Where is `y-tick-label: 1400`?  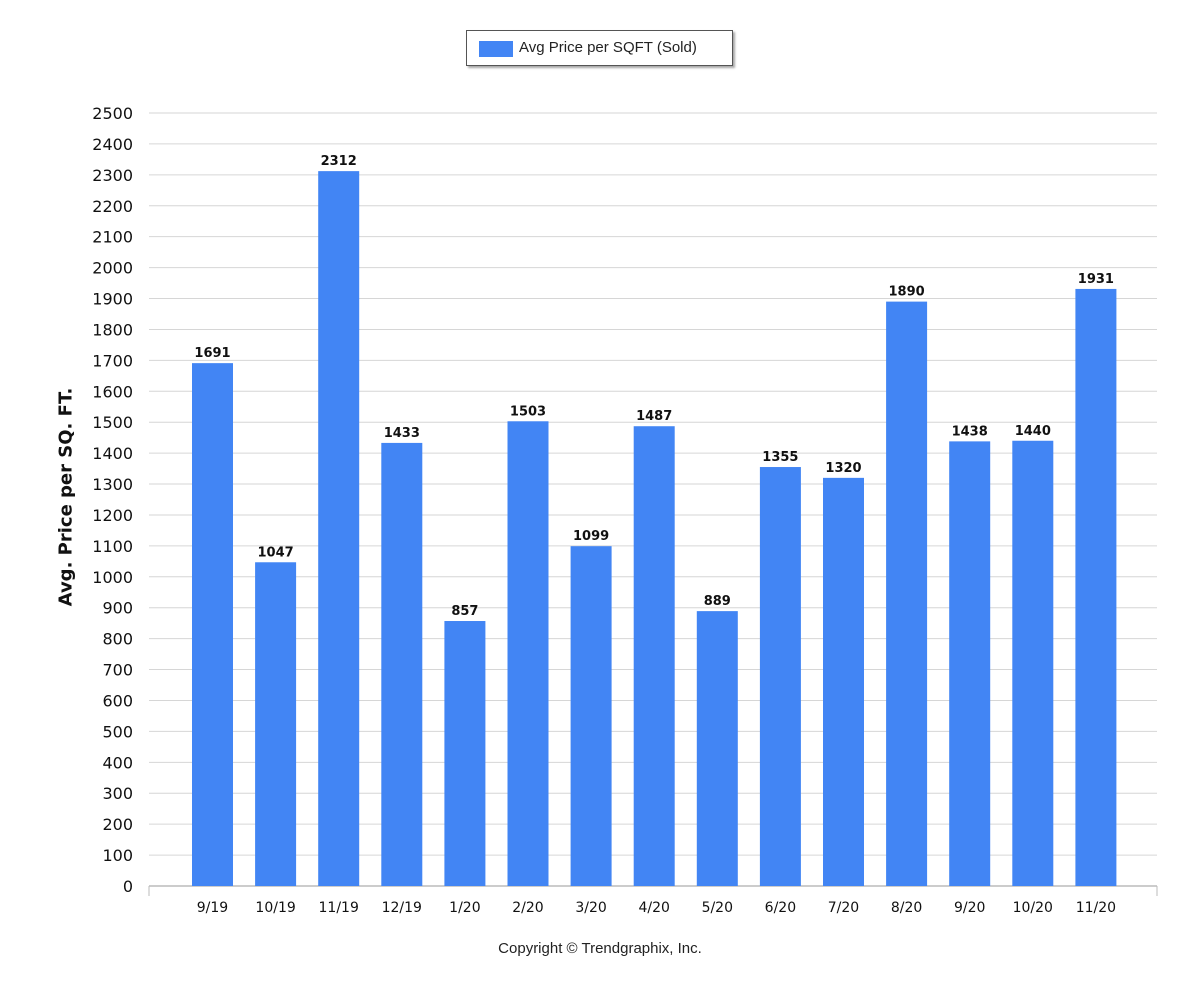
y-tick-label: 1400 is located at coordinates (112, 453).